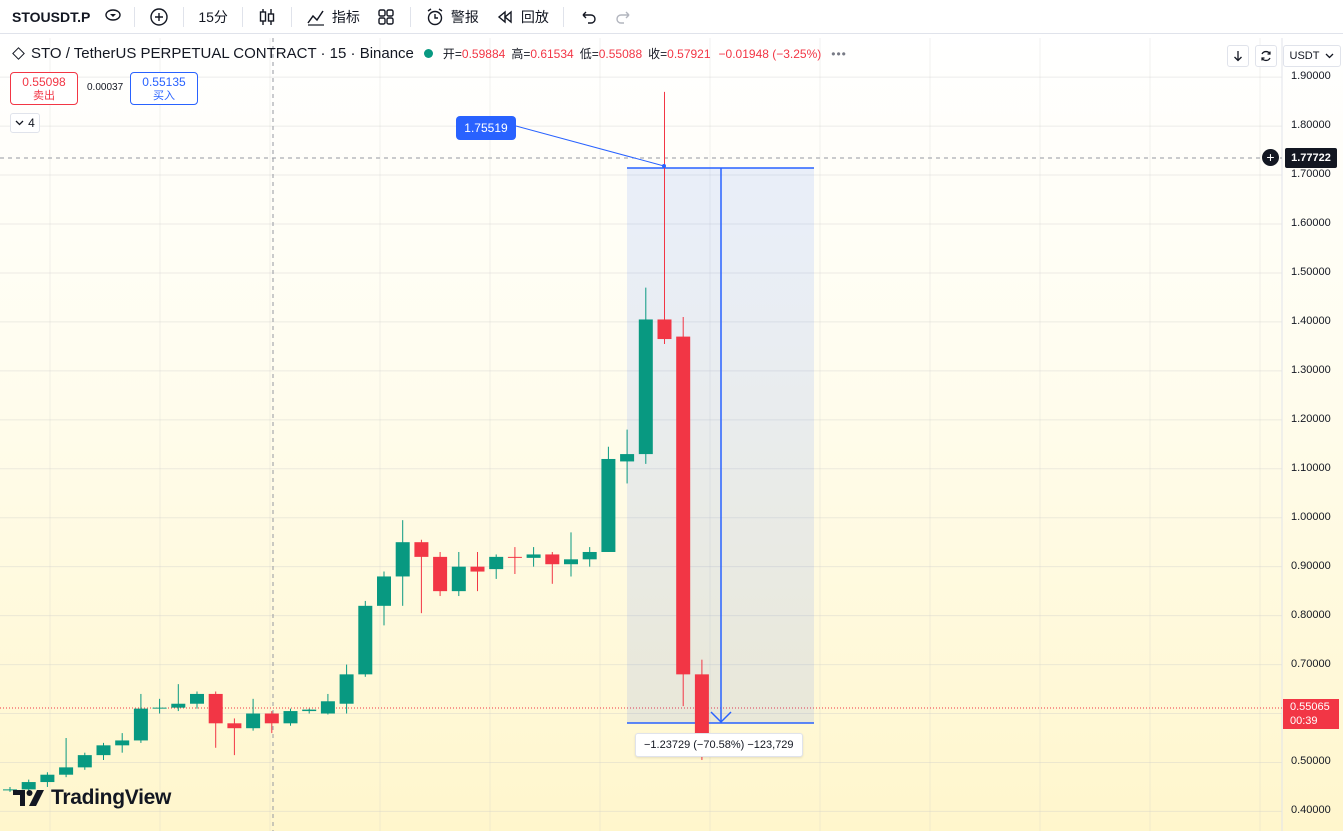 The height and width of the screenshot is (831, 1343). Describe the element at coordinates (1311, 125) in the screenshot. I see `price-axis-tick: 1.80000` at that location.